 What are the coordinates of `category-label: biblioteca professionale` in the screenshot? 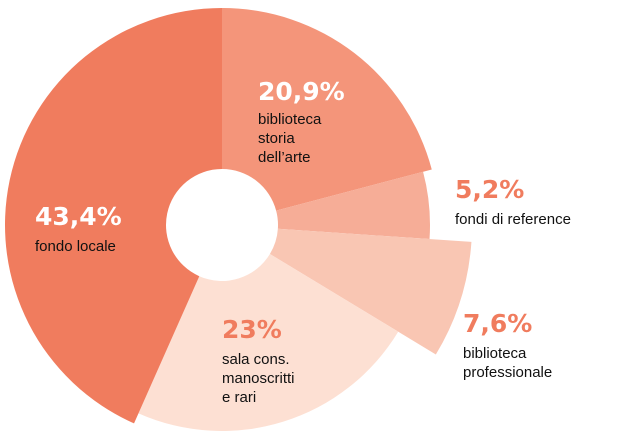 It's located at (508, 363).